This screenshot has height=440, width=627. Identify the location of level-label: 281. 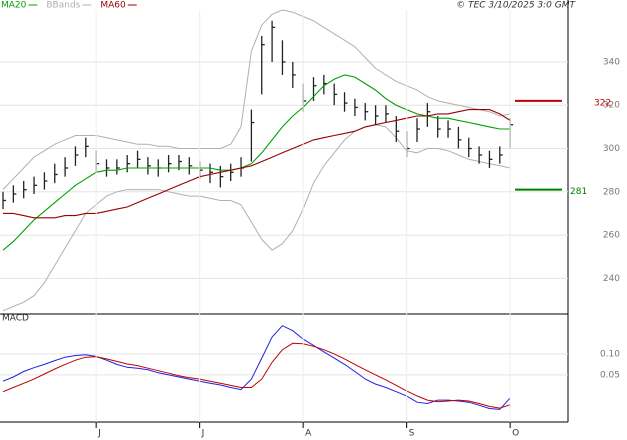
(578, 192).